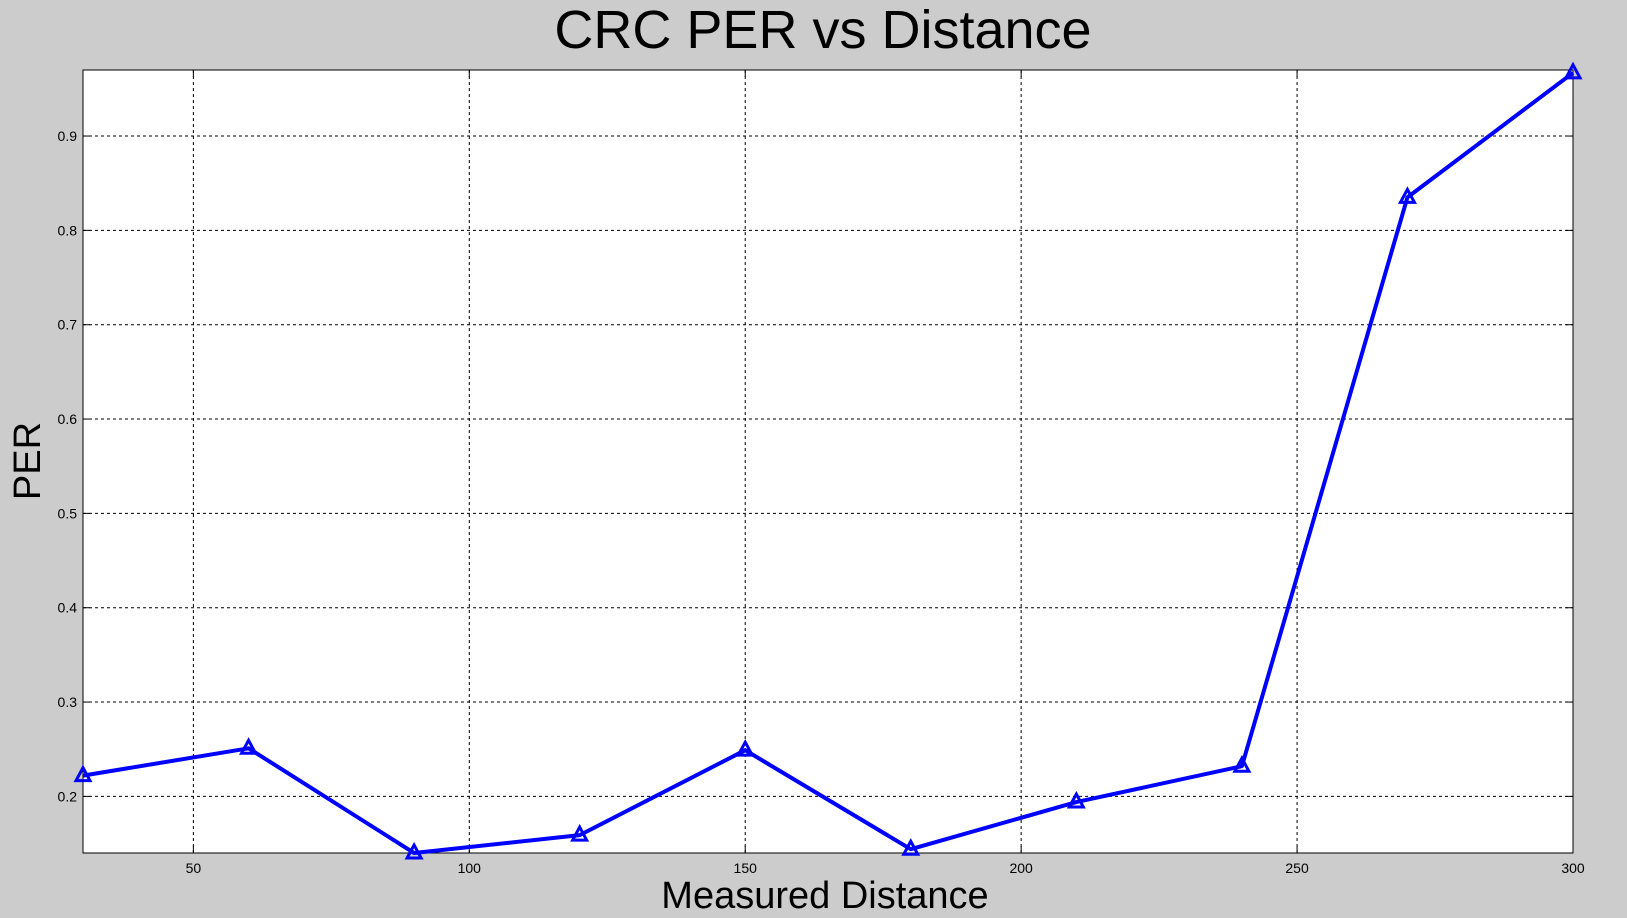 The width and height of the screenshot is (1627, 918). Describe the element at coordinates (28, 461) in the screenshot. I see `y-axis-label: PER` at that location.